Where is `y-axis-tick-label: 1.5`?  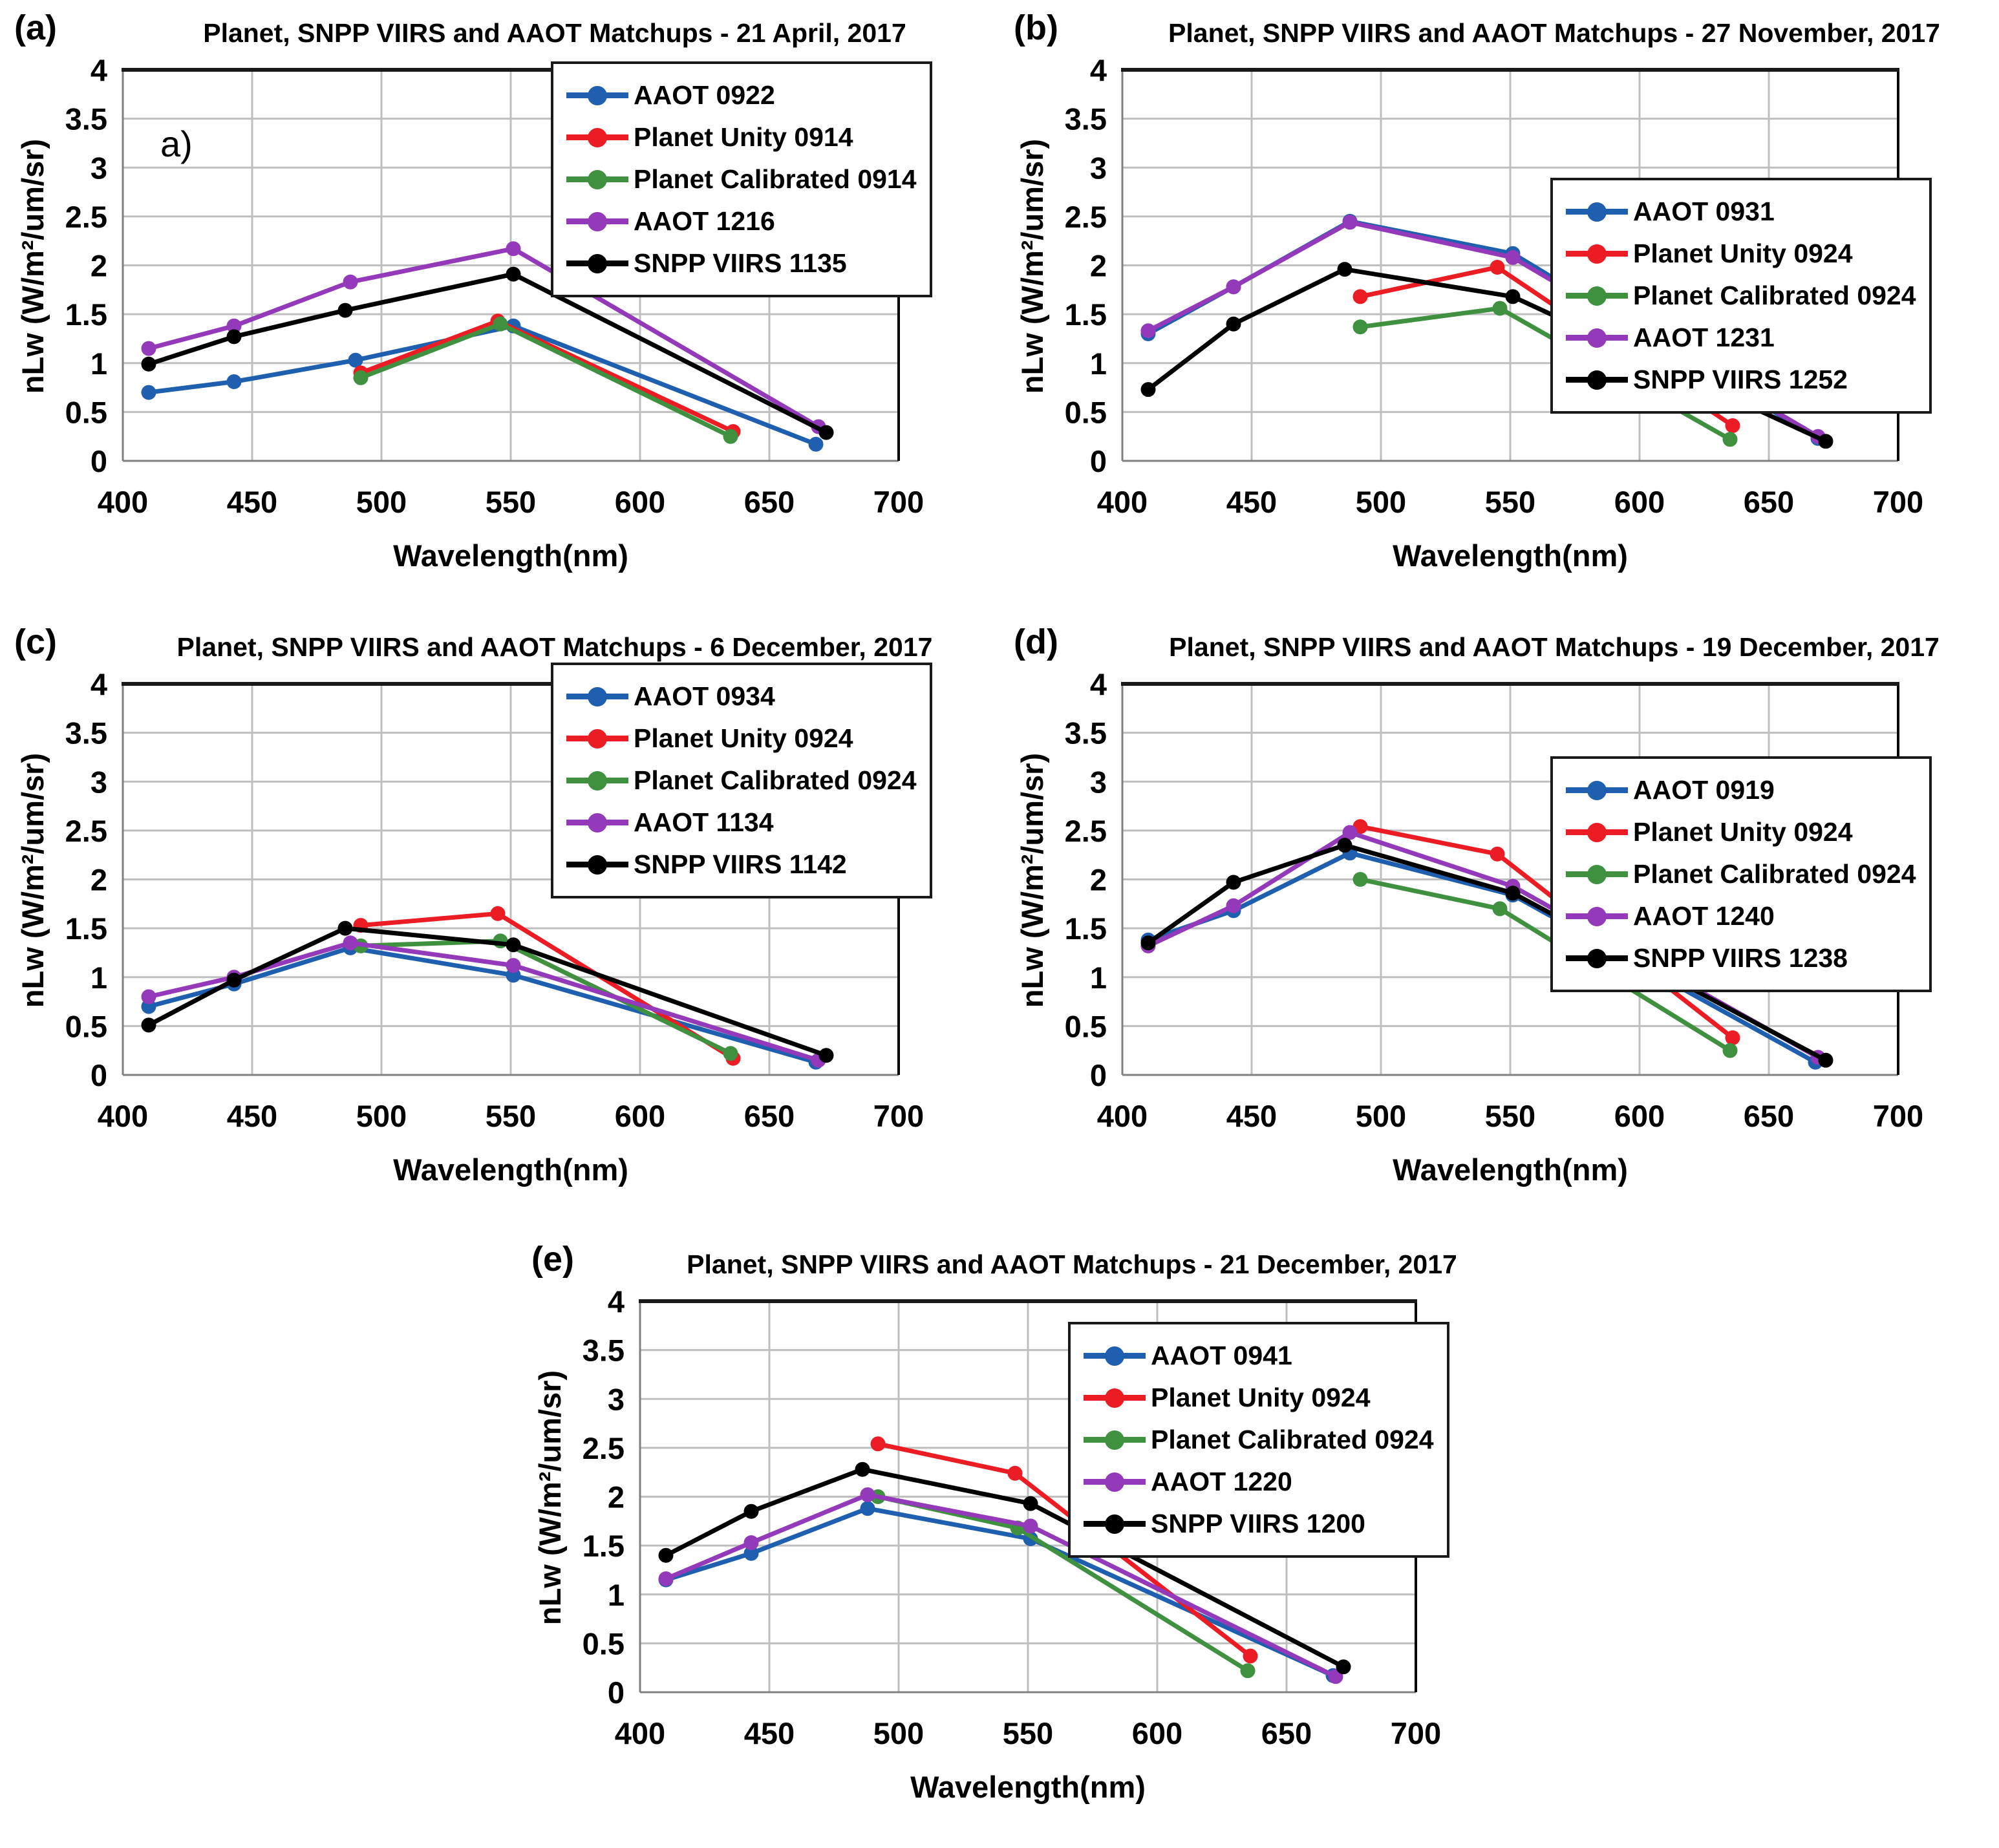
y-axis-tick-label: 1.5 is located at coordinates (86, 929).